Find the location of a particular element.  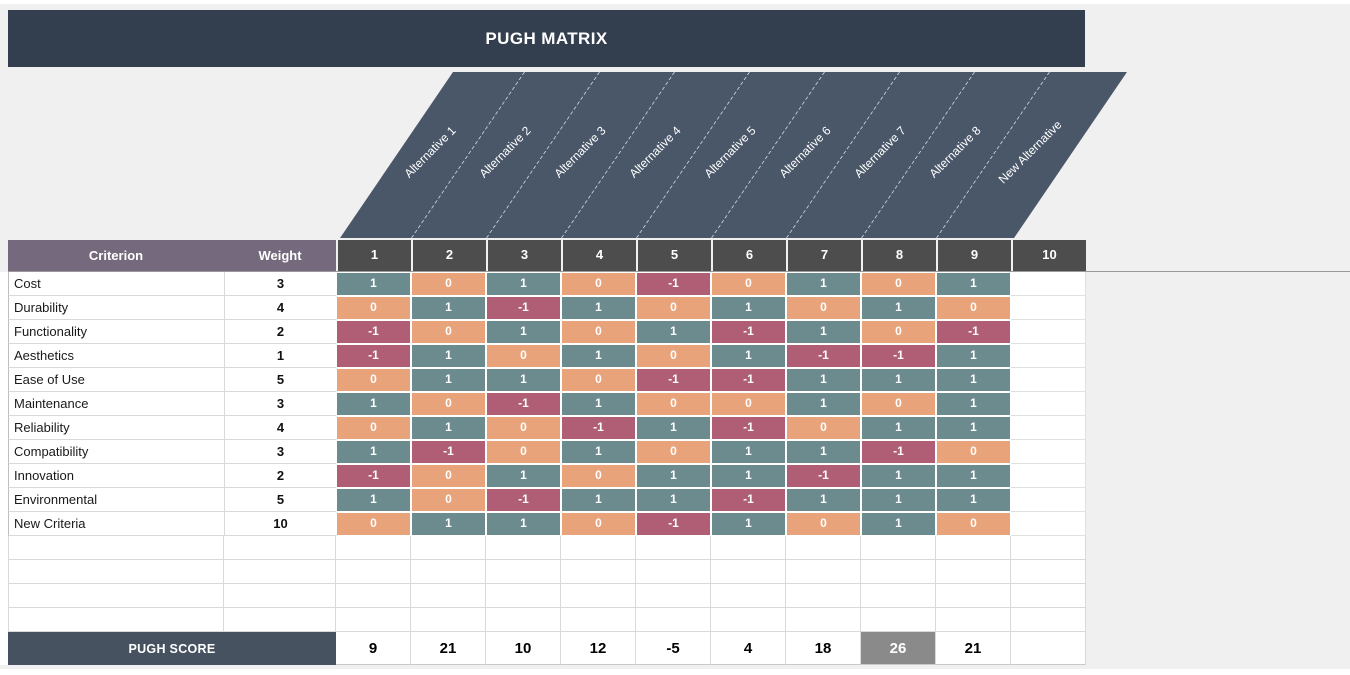

weight-cell: 3 is located at coordinates (280, 404).